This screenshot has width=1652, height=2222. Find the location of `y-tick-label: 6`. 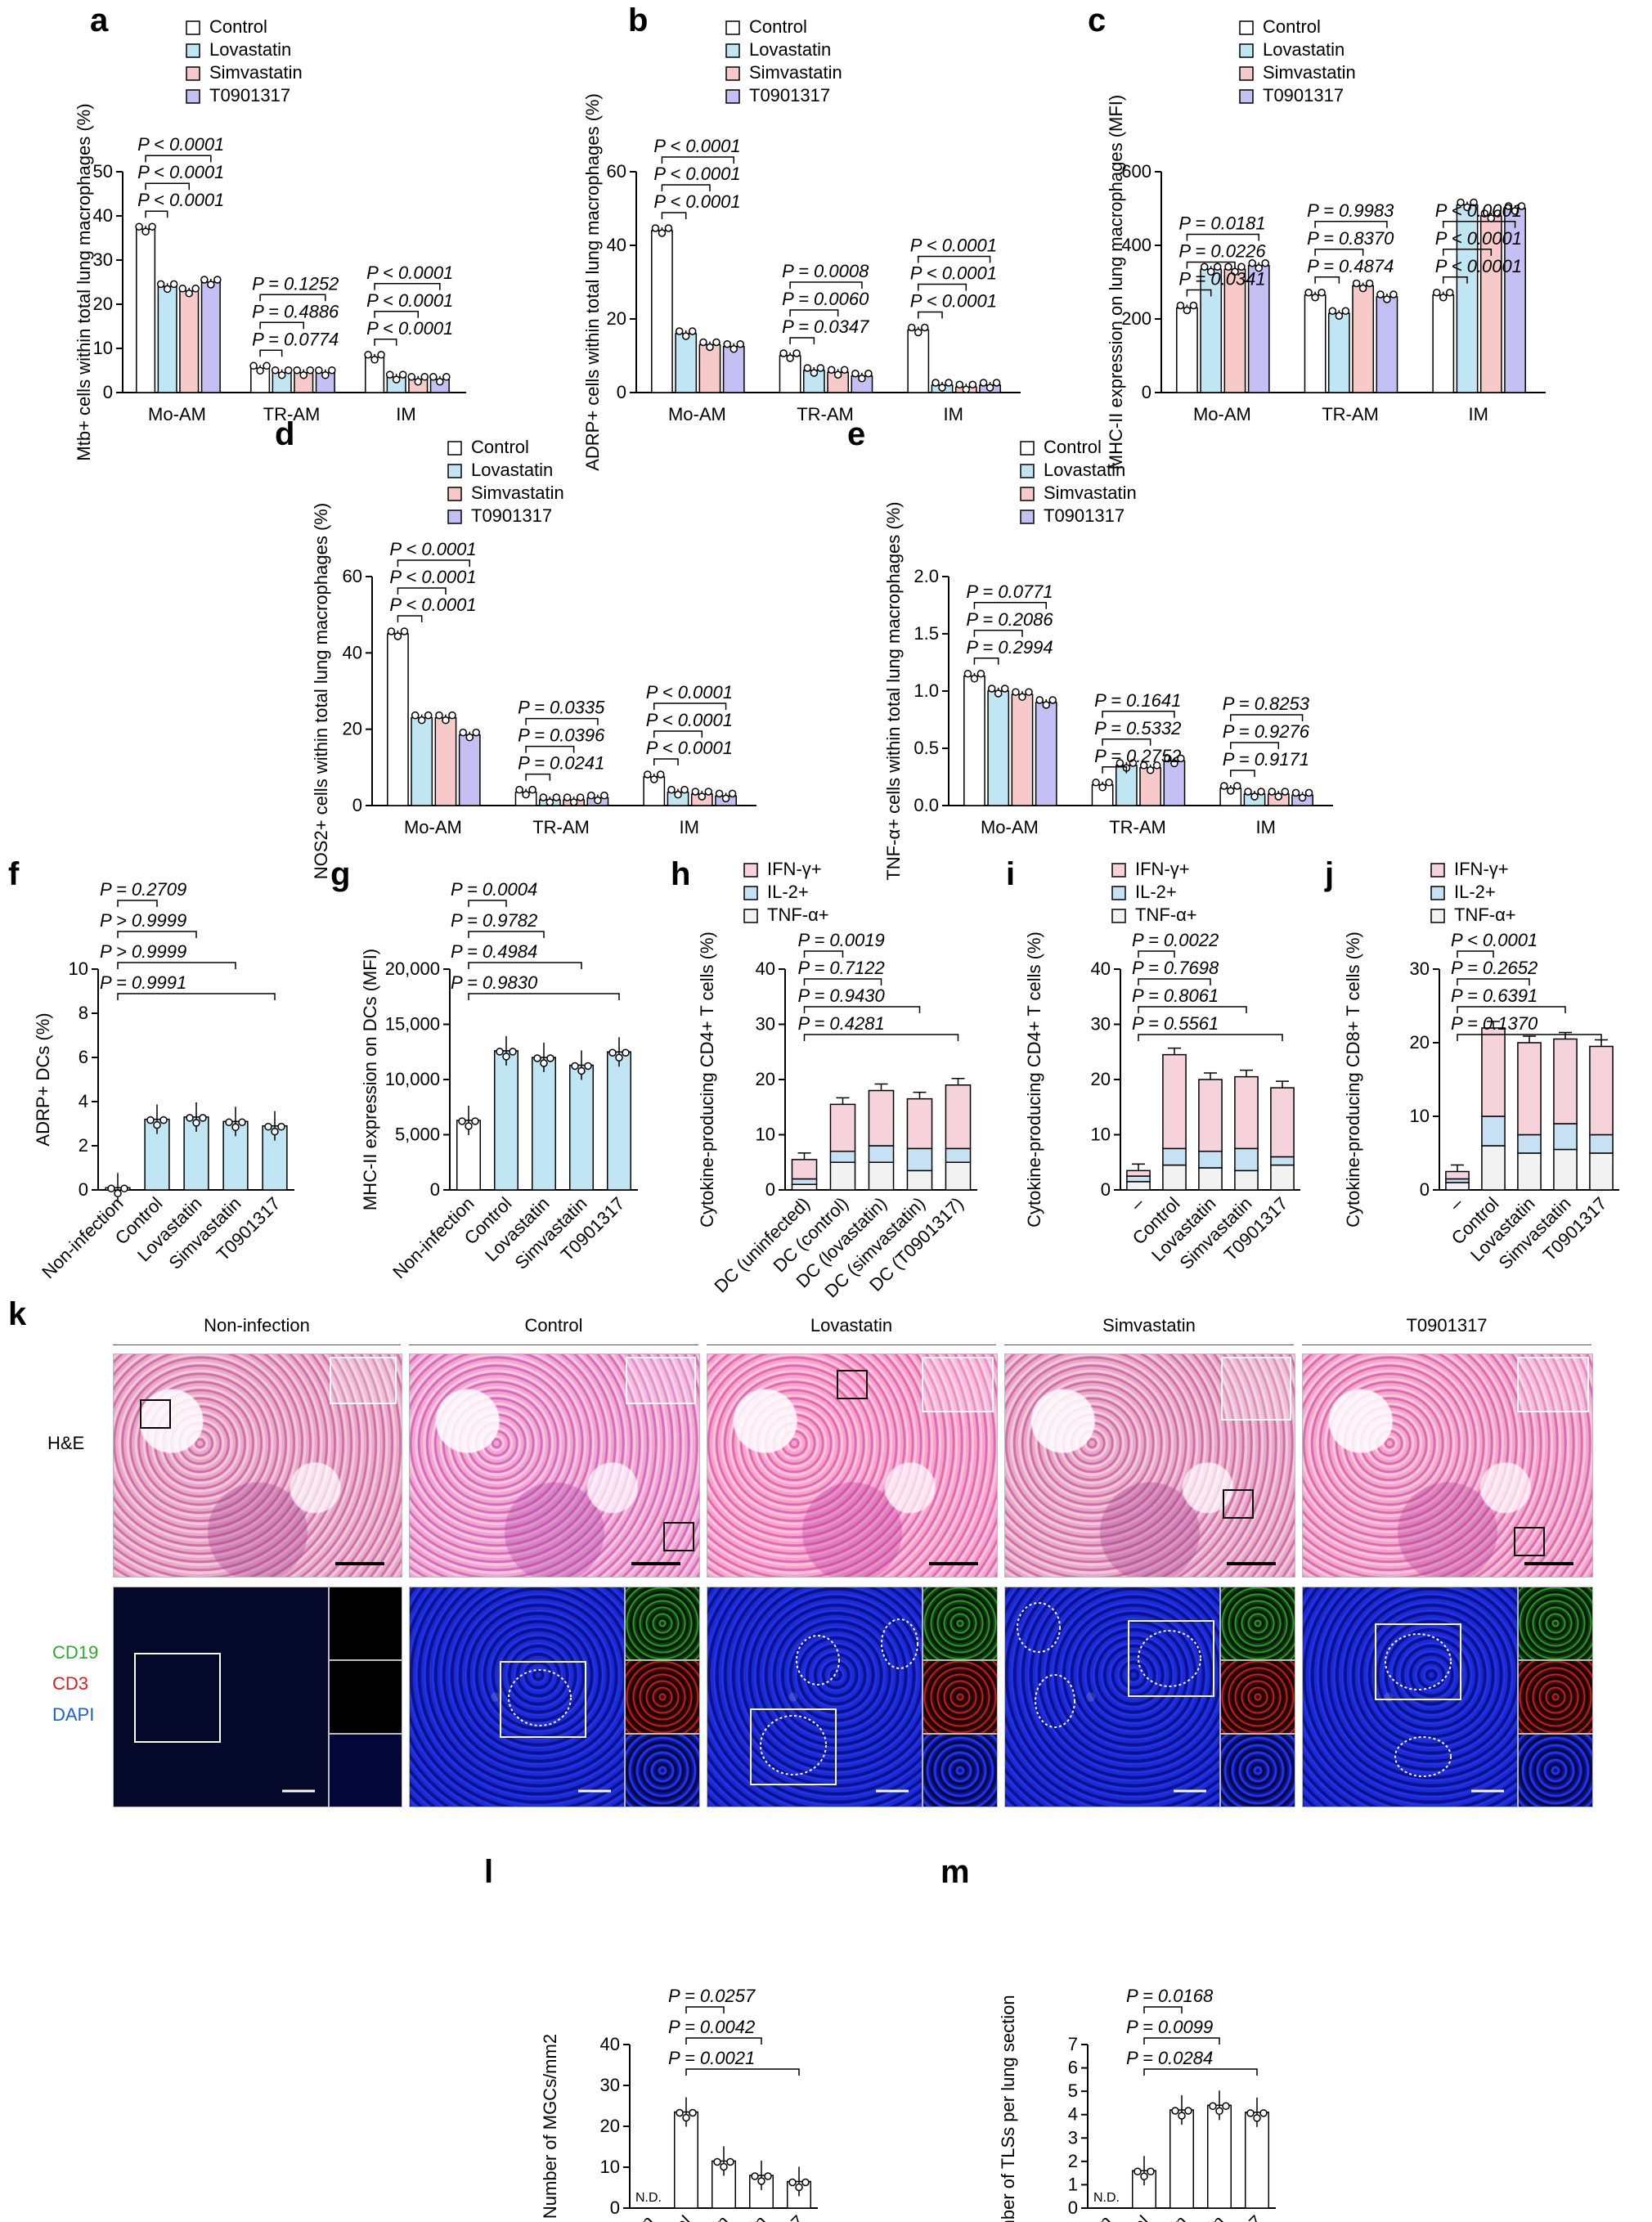

y-tick-label: 6 is located at coordinates (1073, 2068).